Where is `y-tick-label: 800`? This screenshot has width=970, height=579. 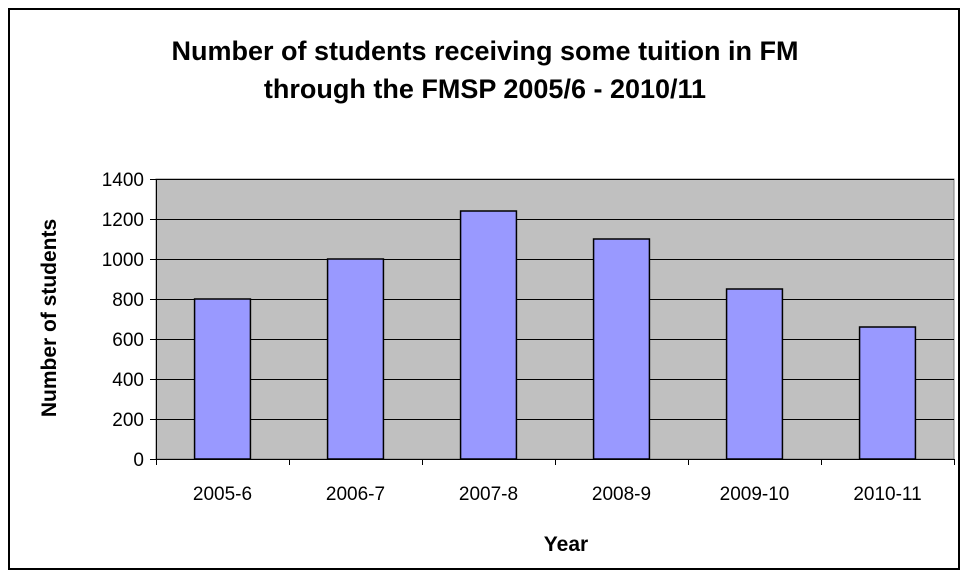
y-tick-label: 800 is located at coordinates (128, 300).